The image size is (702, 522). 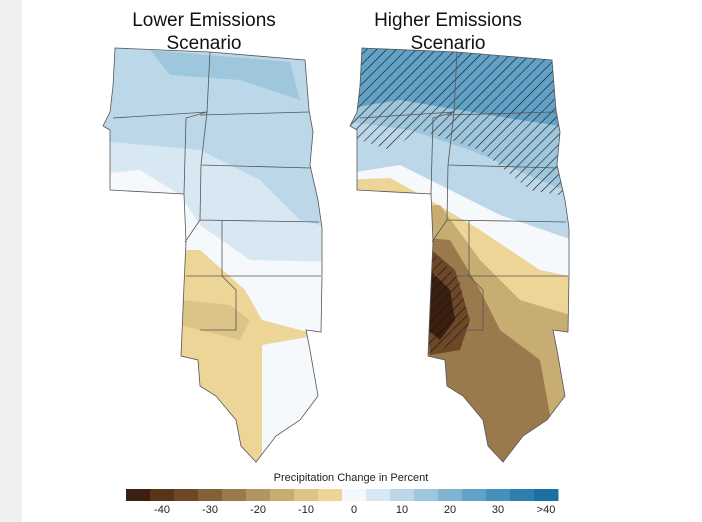 What do you see at coordinates (498, 510) in the screenshot?
I see `legend-tick-label: 30` at bounding box center [498, 510].